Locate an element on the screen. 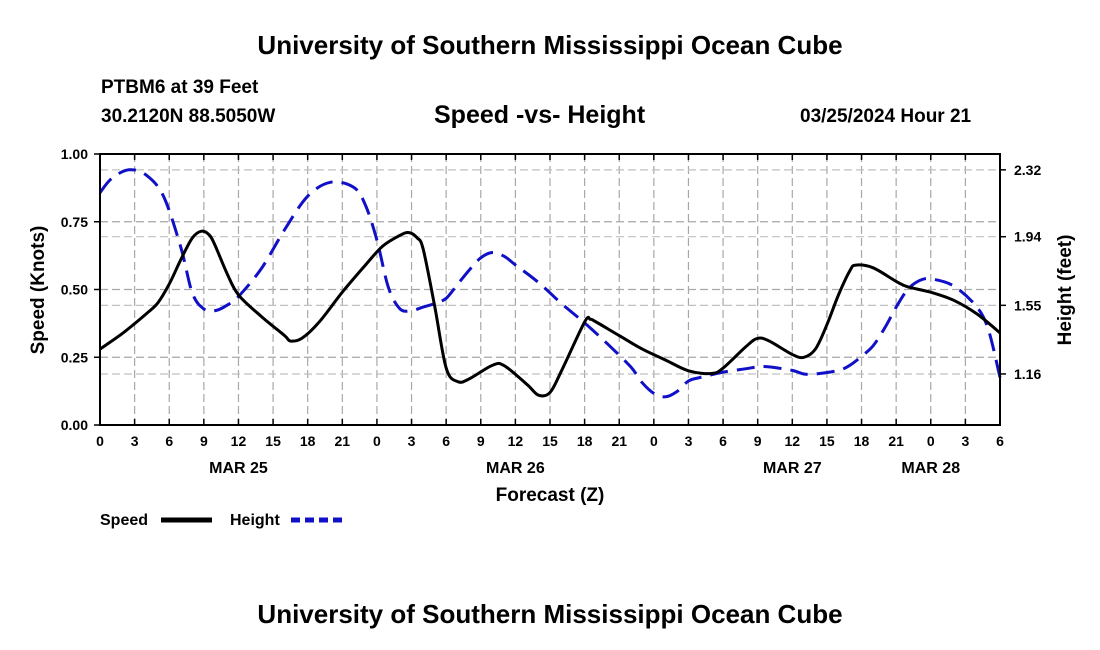 The height and width of the screenshot is (650, 1100). legend-height-label: Height is located at coordinates (255, 520).